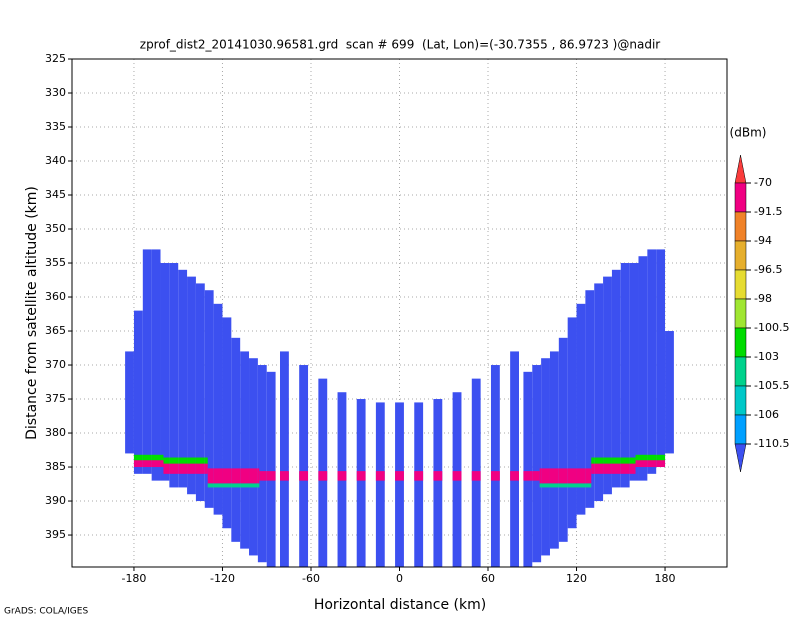 Image resolution: width=800 pixels, height=618 pixels. What do you see at coordinates (766, 414) in the screenshot?
I see `colorbar-label: -106` at bounding box center [766, 414].